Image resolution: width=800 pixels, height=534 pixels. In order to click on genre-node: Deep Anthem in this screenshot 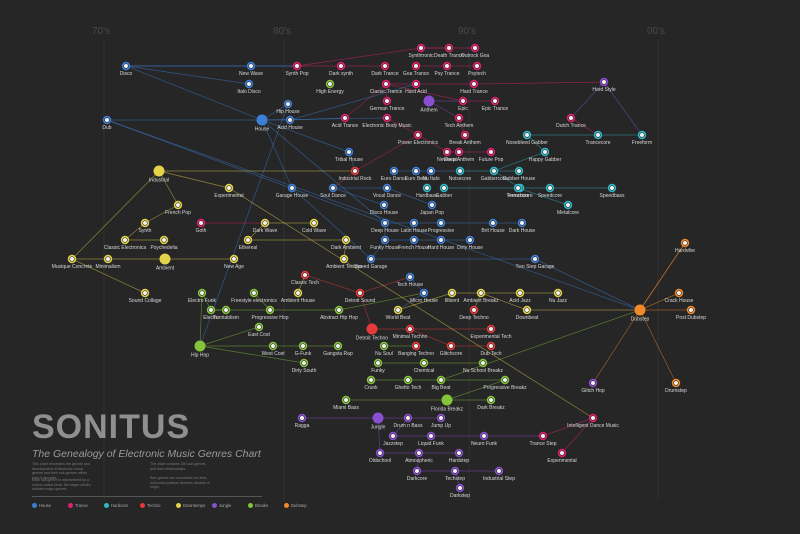, I will do `click(459, 155)`.